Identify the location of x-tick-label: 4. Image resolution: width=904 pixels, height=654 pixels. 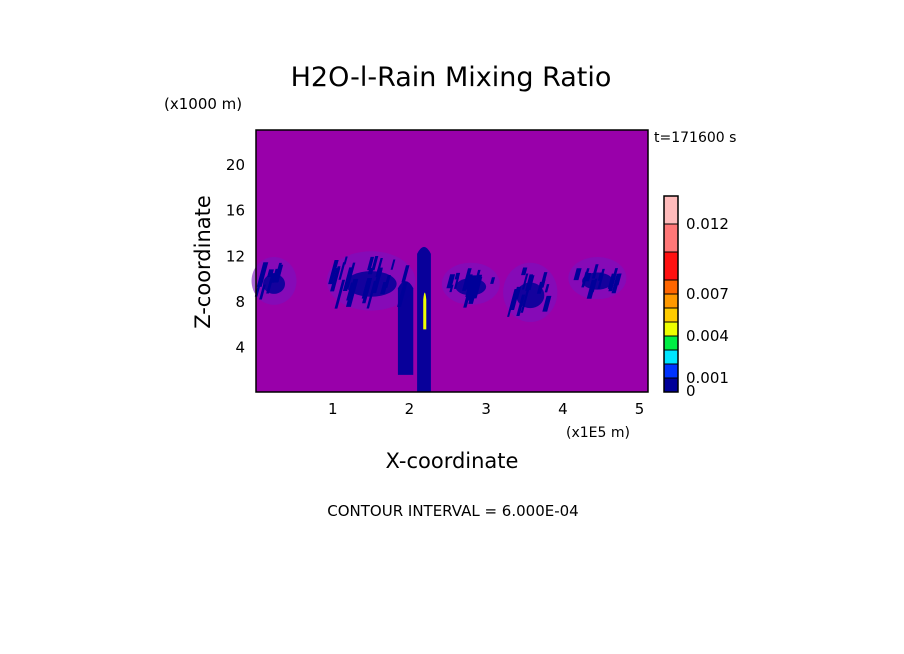
(563, 409).